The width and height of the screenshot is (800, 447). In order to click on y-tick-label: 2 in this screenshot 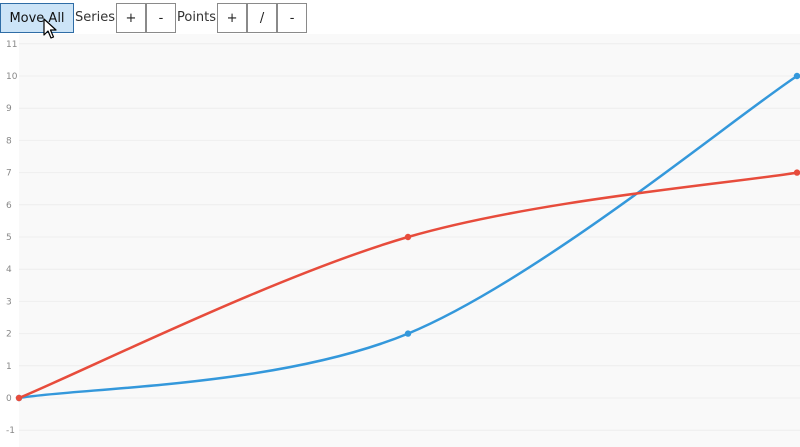, I will do `click(9, 335)`.